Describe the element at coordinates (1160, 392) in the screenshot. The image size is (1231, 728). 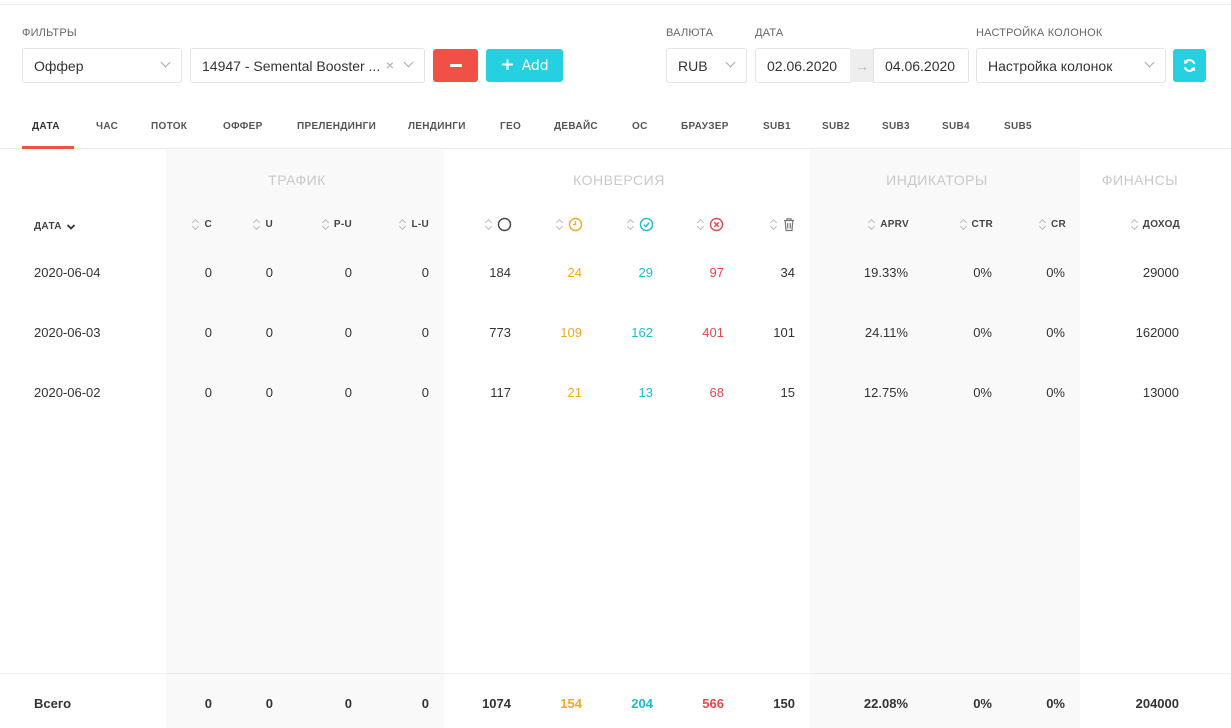
I see `cell-income: 13000` at that location.